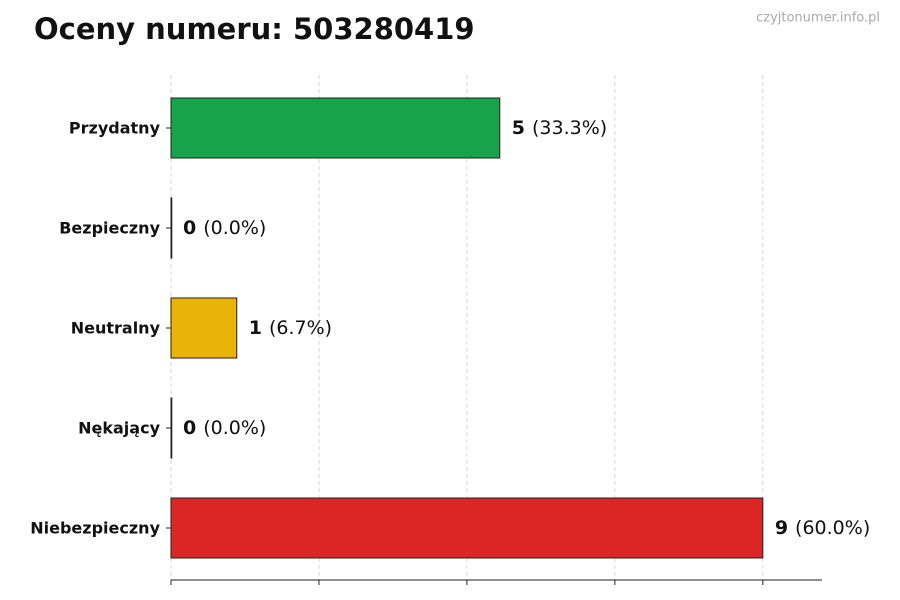  Describe the element at coordinates (116, 328) in the screenshot. I see `y-tick-label: Neutralny` at that location.